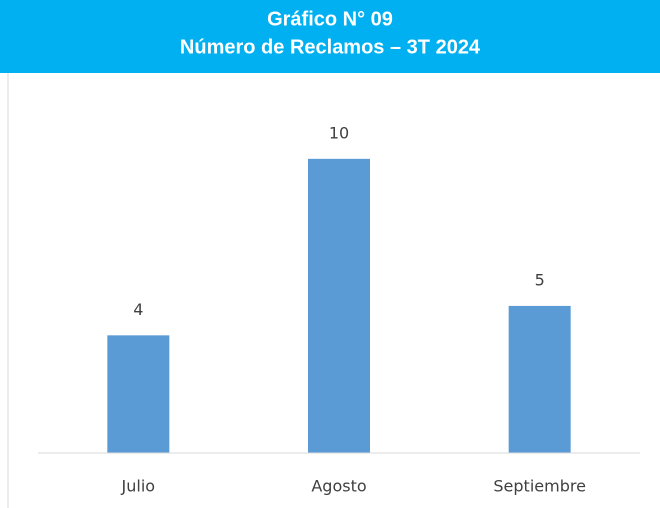  What do you see at coordinates (338, 486) in the screenshot?
I see `x-tick-label: Agosto` at bounding box center [338, 486].